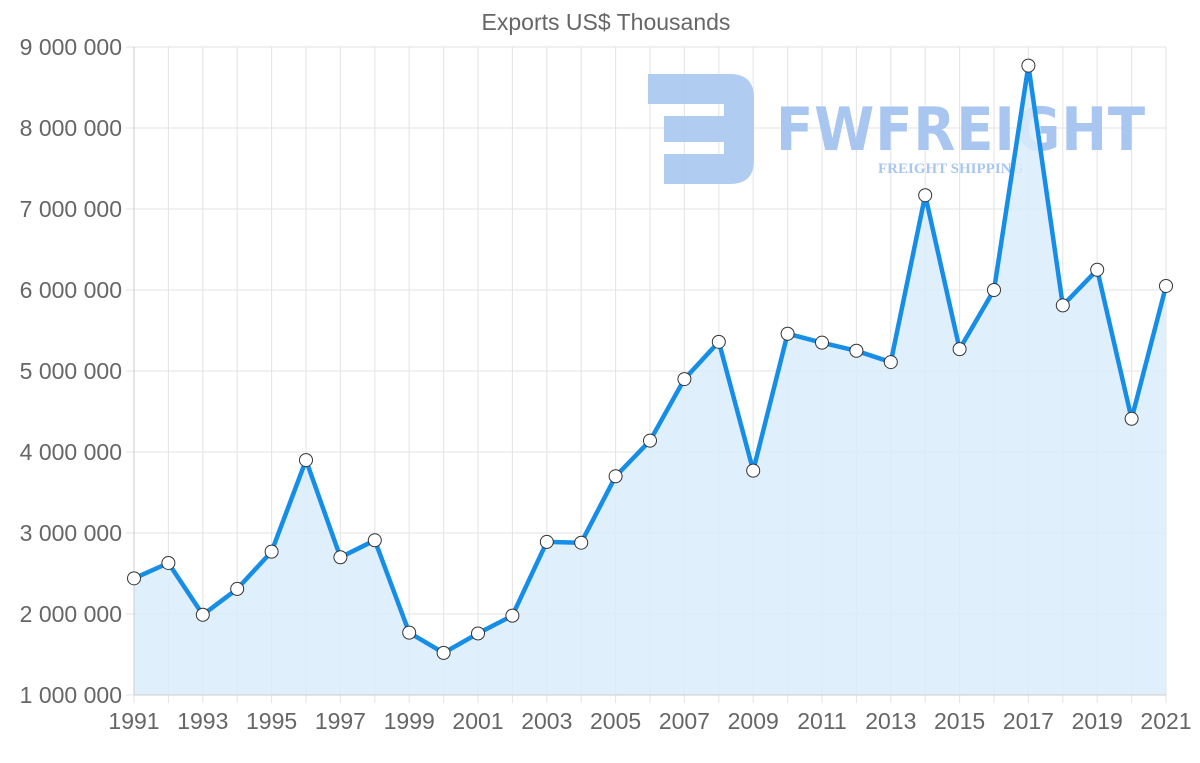  I want to click on x-tick-label: 2015, so click(959, 721).